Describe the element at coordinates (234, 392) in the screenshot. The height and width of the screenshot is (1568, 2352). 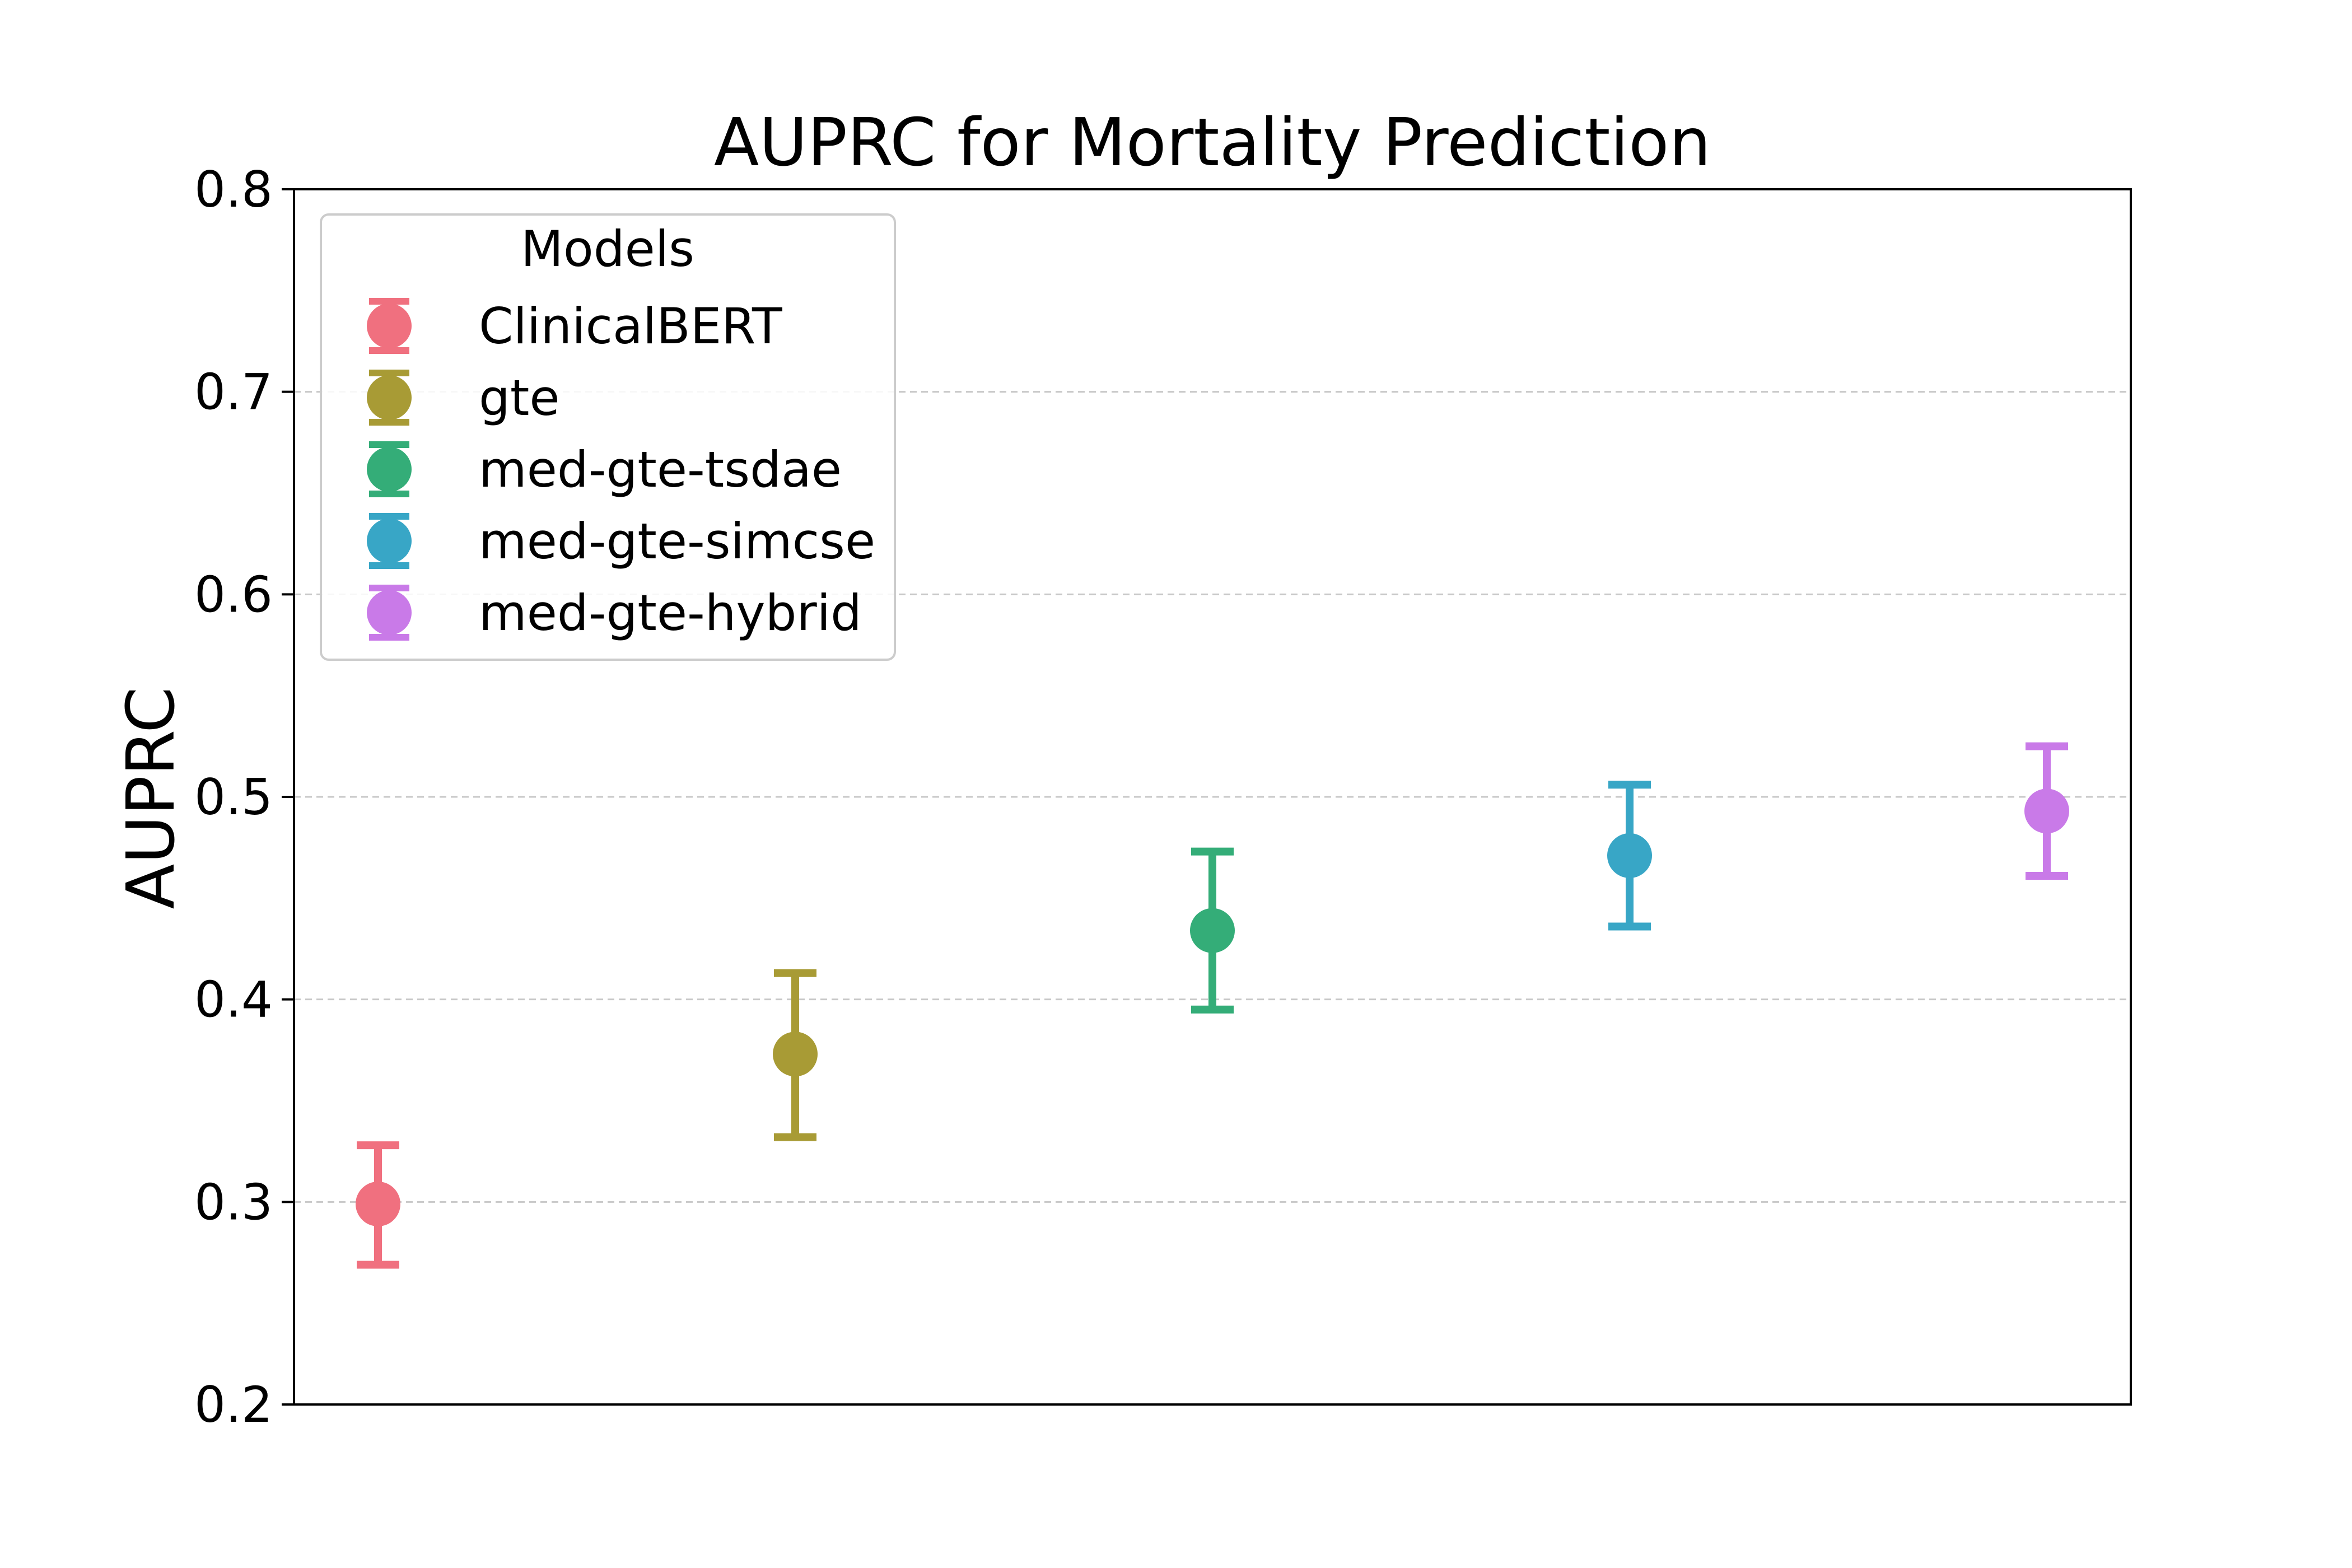
I see `y-tick-label: 0.7` at that location.